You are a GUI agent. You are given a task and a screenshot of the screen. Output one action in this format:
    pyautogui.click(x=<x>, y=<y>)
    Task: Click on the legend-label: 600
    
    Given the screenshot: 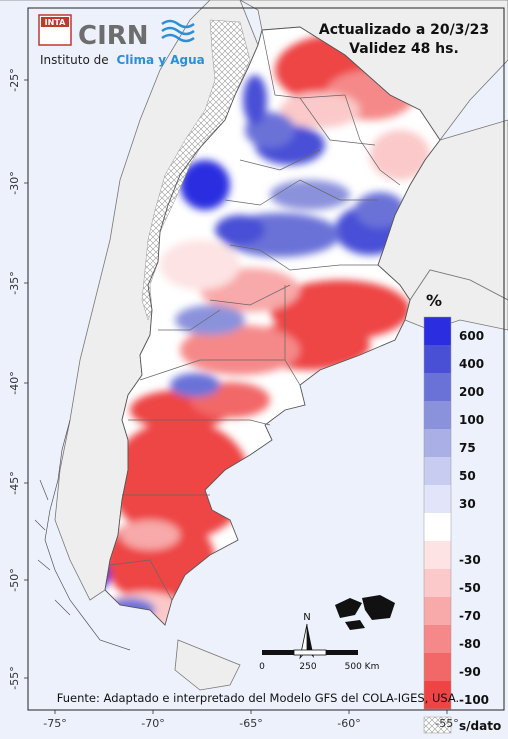 What is the action you would take?
    pyautogui.click(x=471, y=336)
    